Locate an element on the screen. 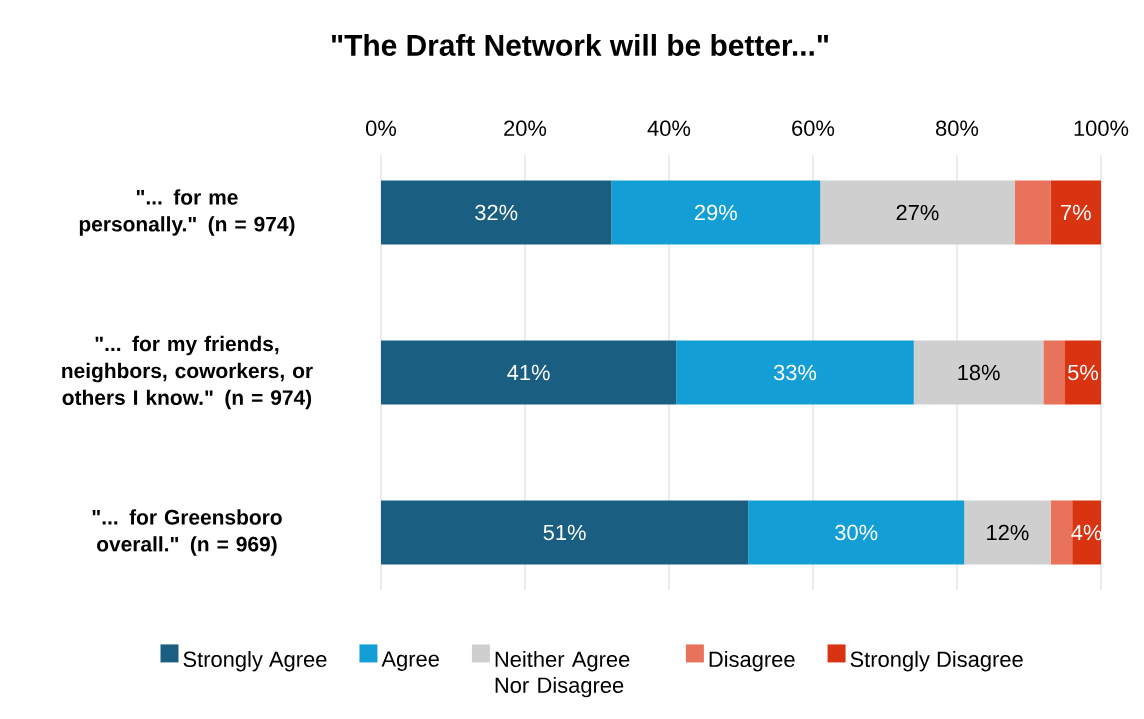  y-tick-label: "... for me personally." (n = 974) is located at coordinates (187, 212).